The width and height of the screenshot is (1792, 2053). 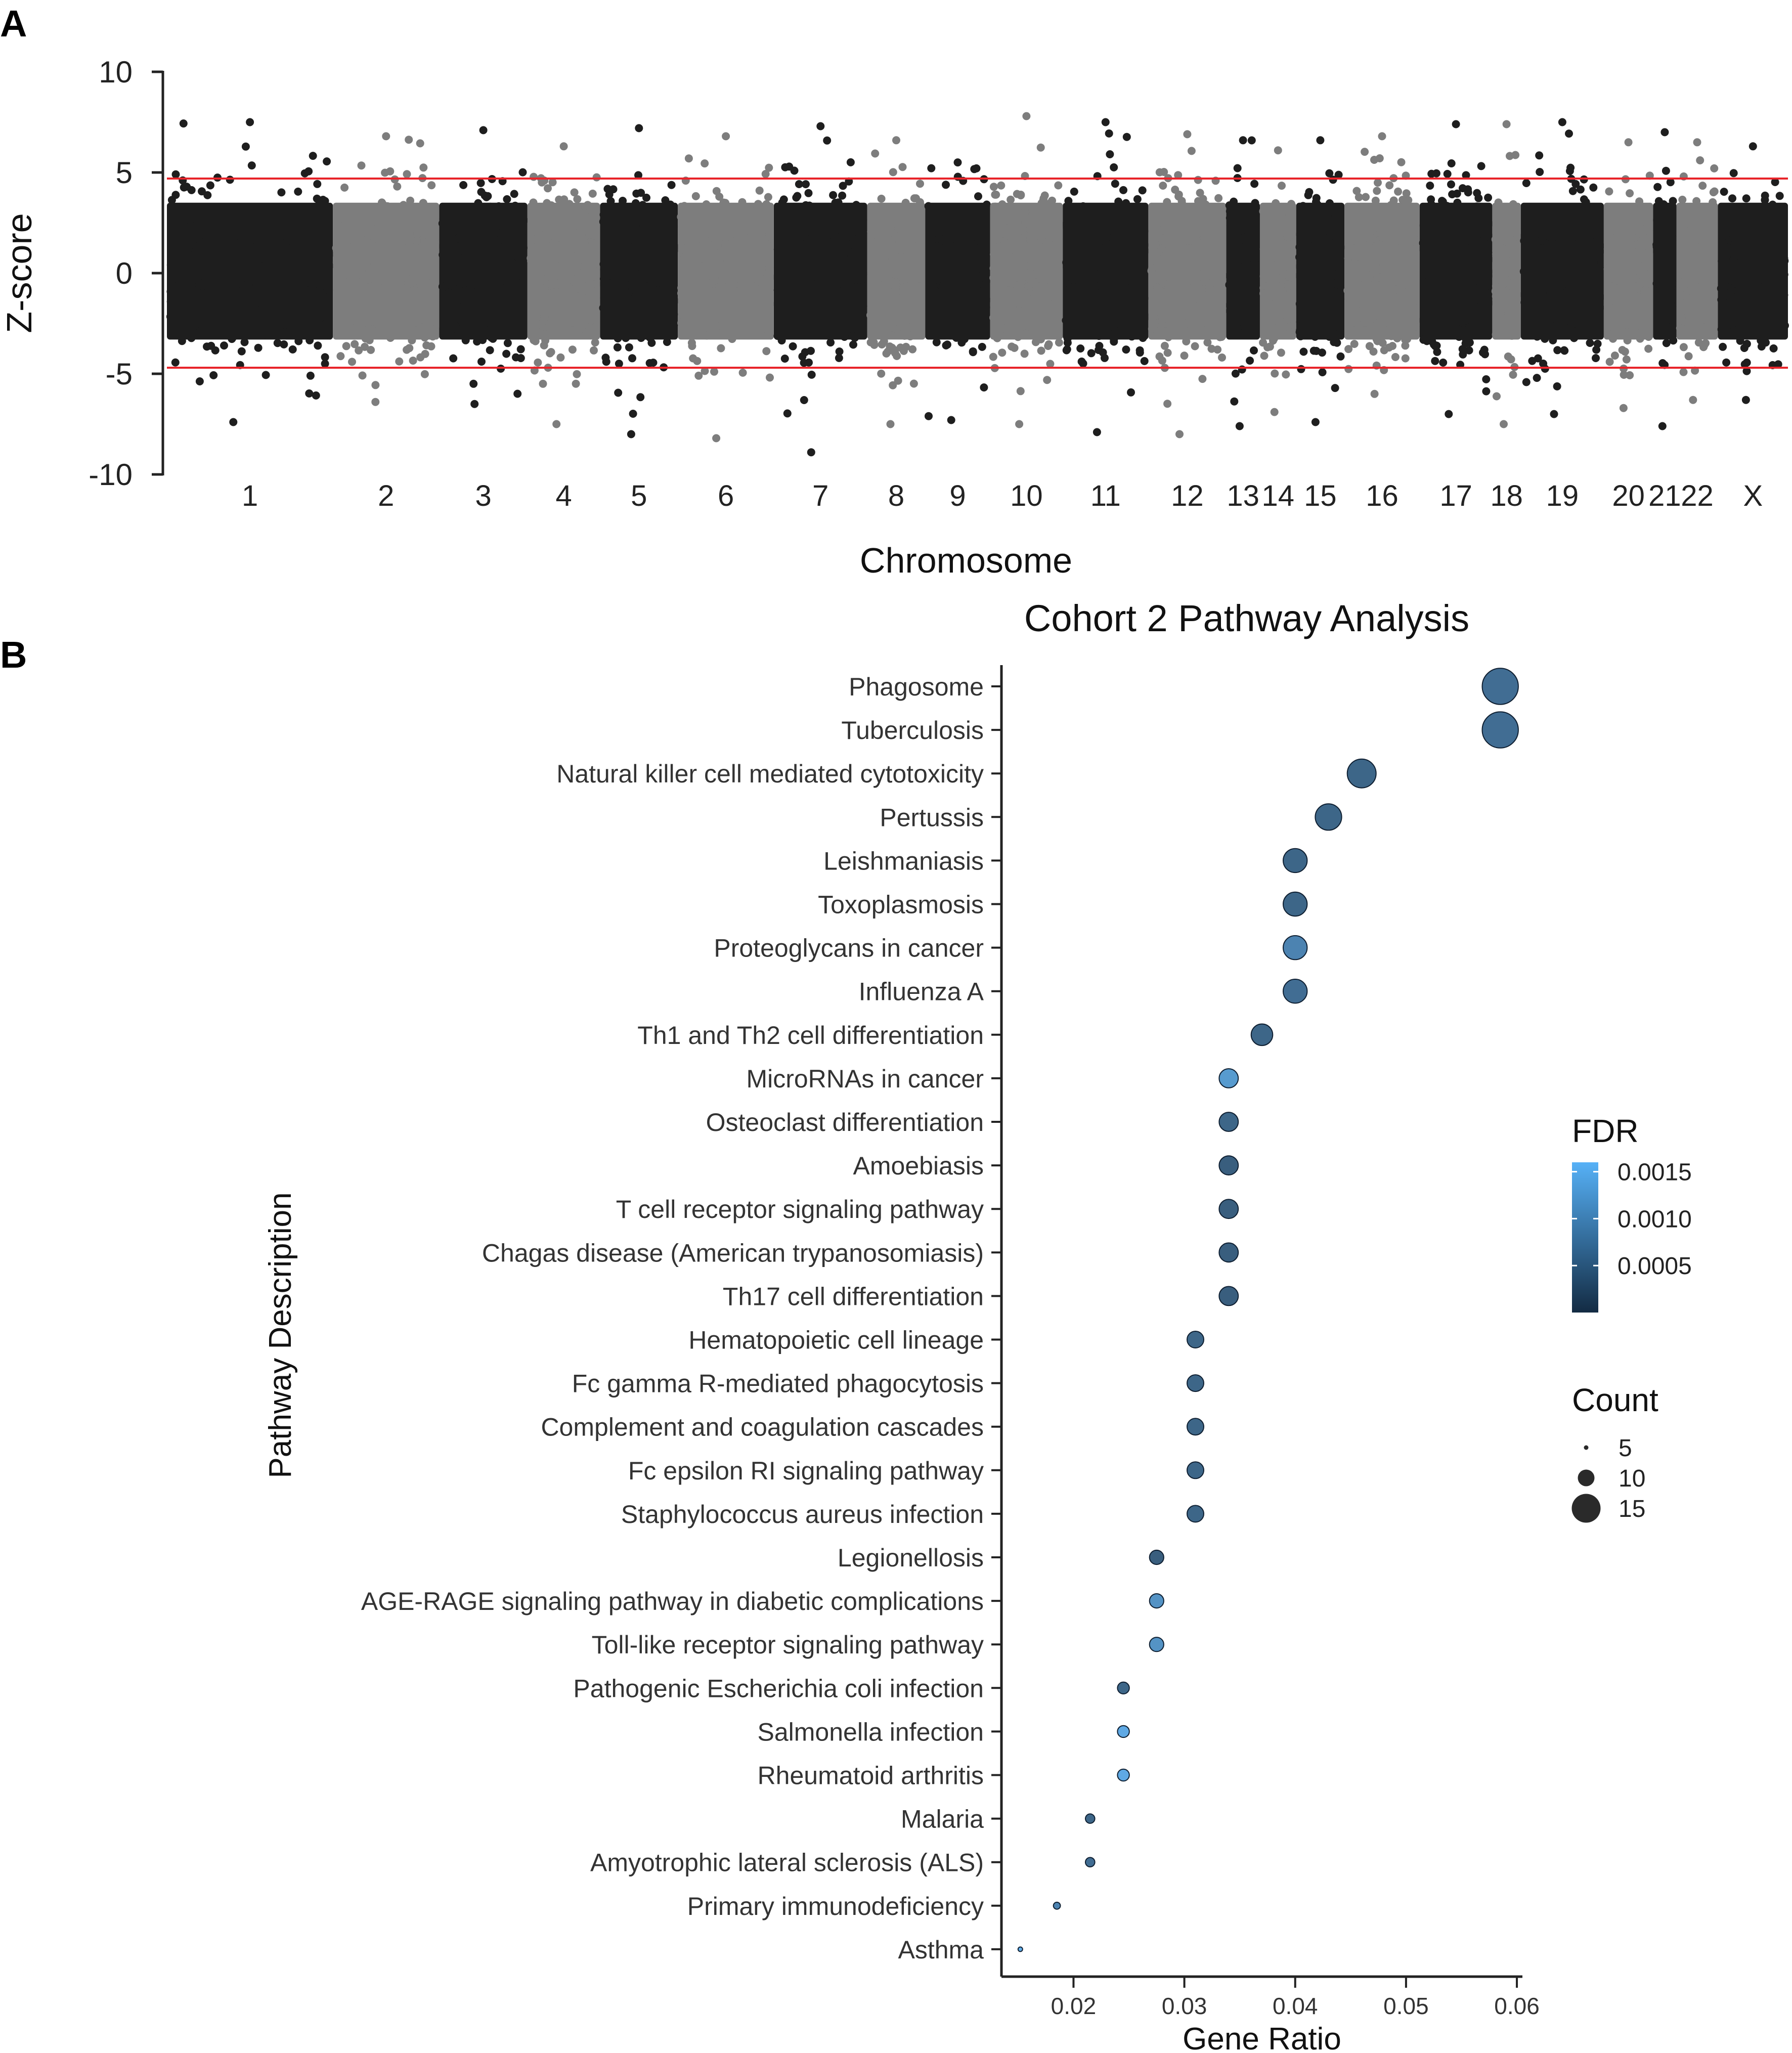 I want to click on snp-point-min, so click(x=631, y=434).